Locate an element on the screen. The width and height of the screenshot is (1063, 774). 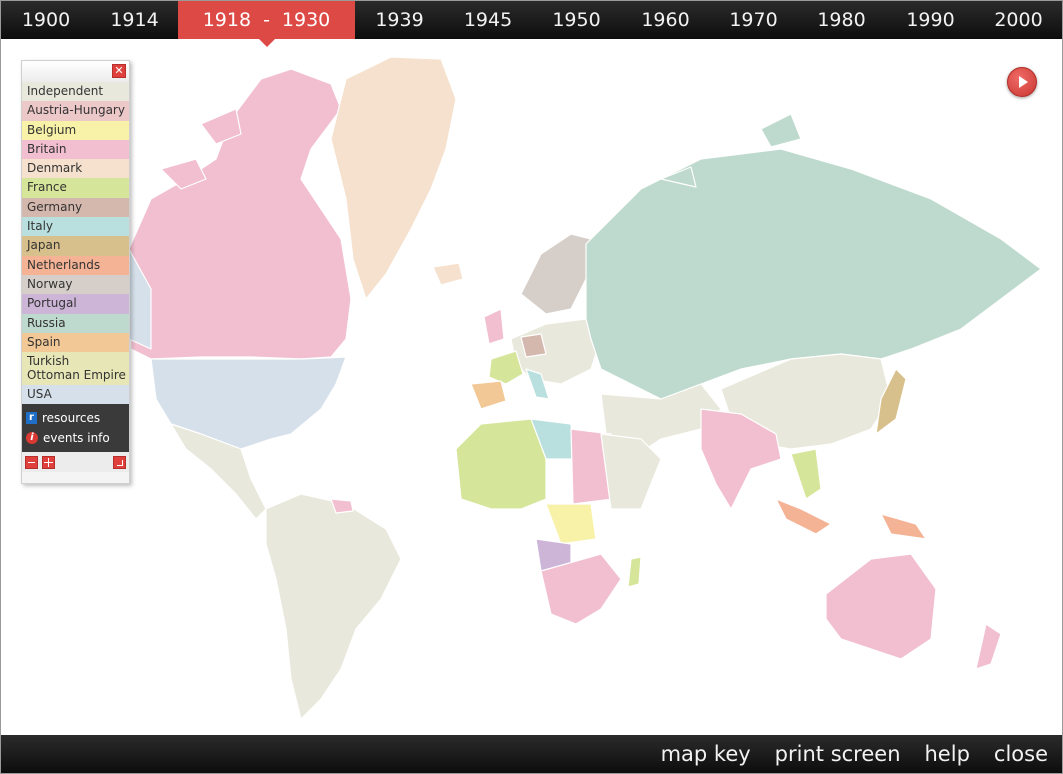
canada-islands is located at coordinates (201, 149).